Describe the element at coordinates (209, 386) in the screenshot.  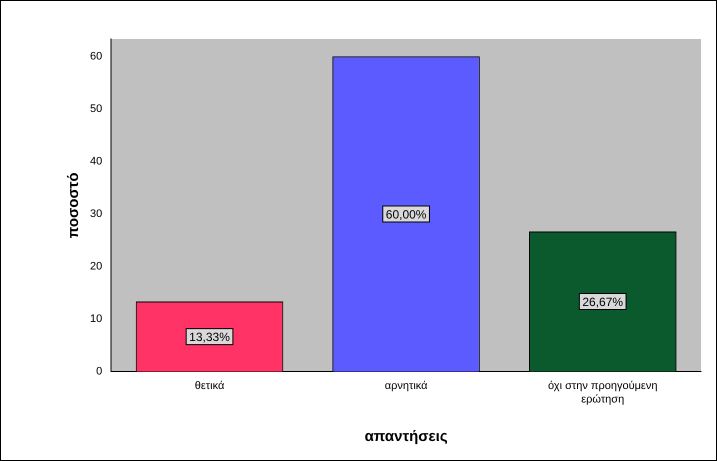
I see `x-tick-label: θετικά` at that location.